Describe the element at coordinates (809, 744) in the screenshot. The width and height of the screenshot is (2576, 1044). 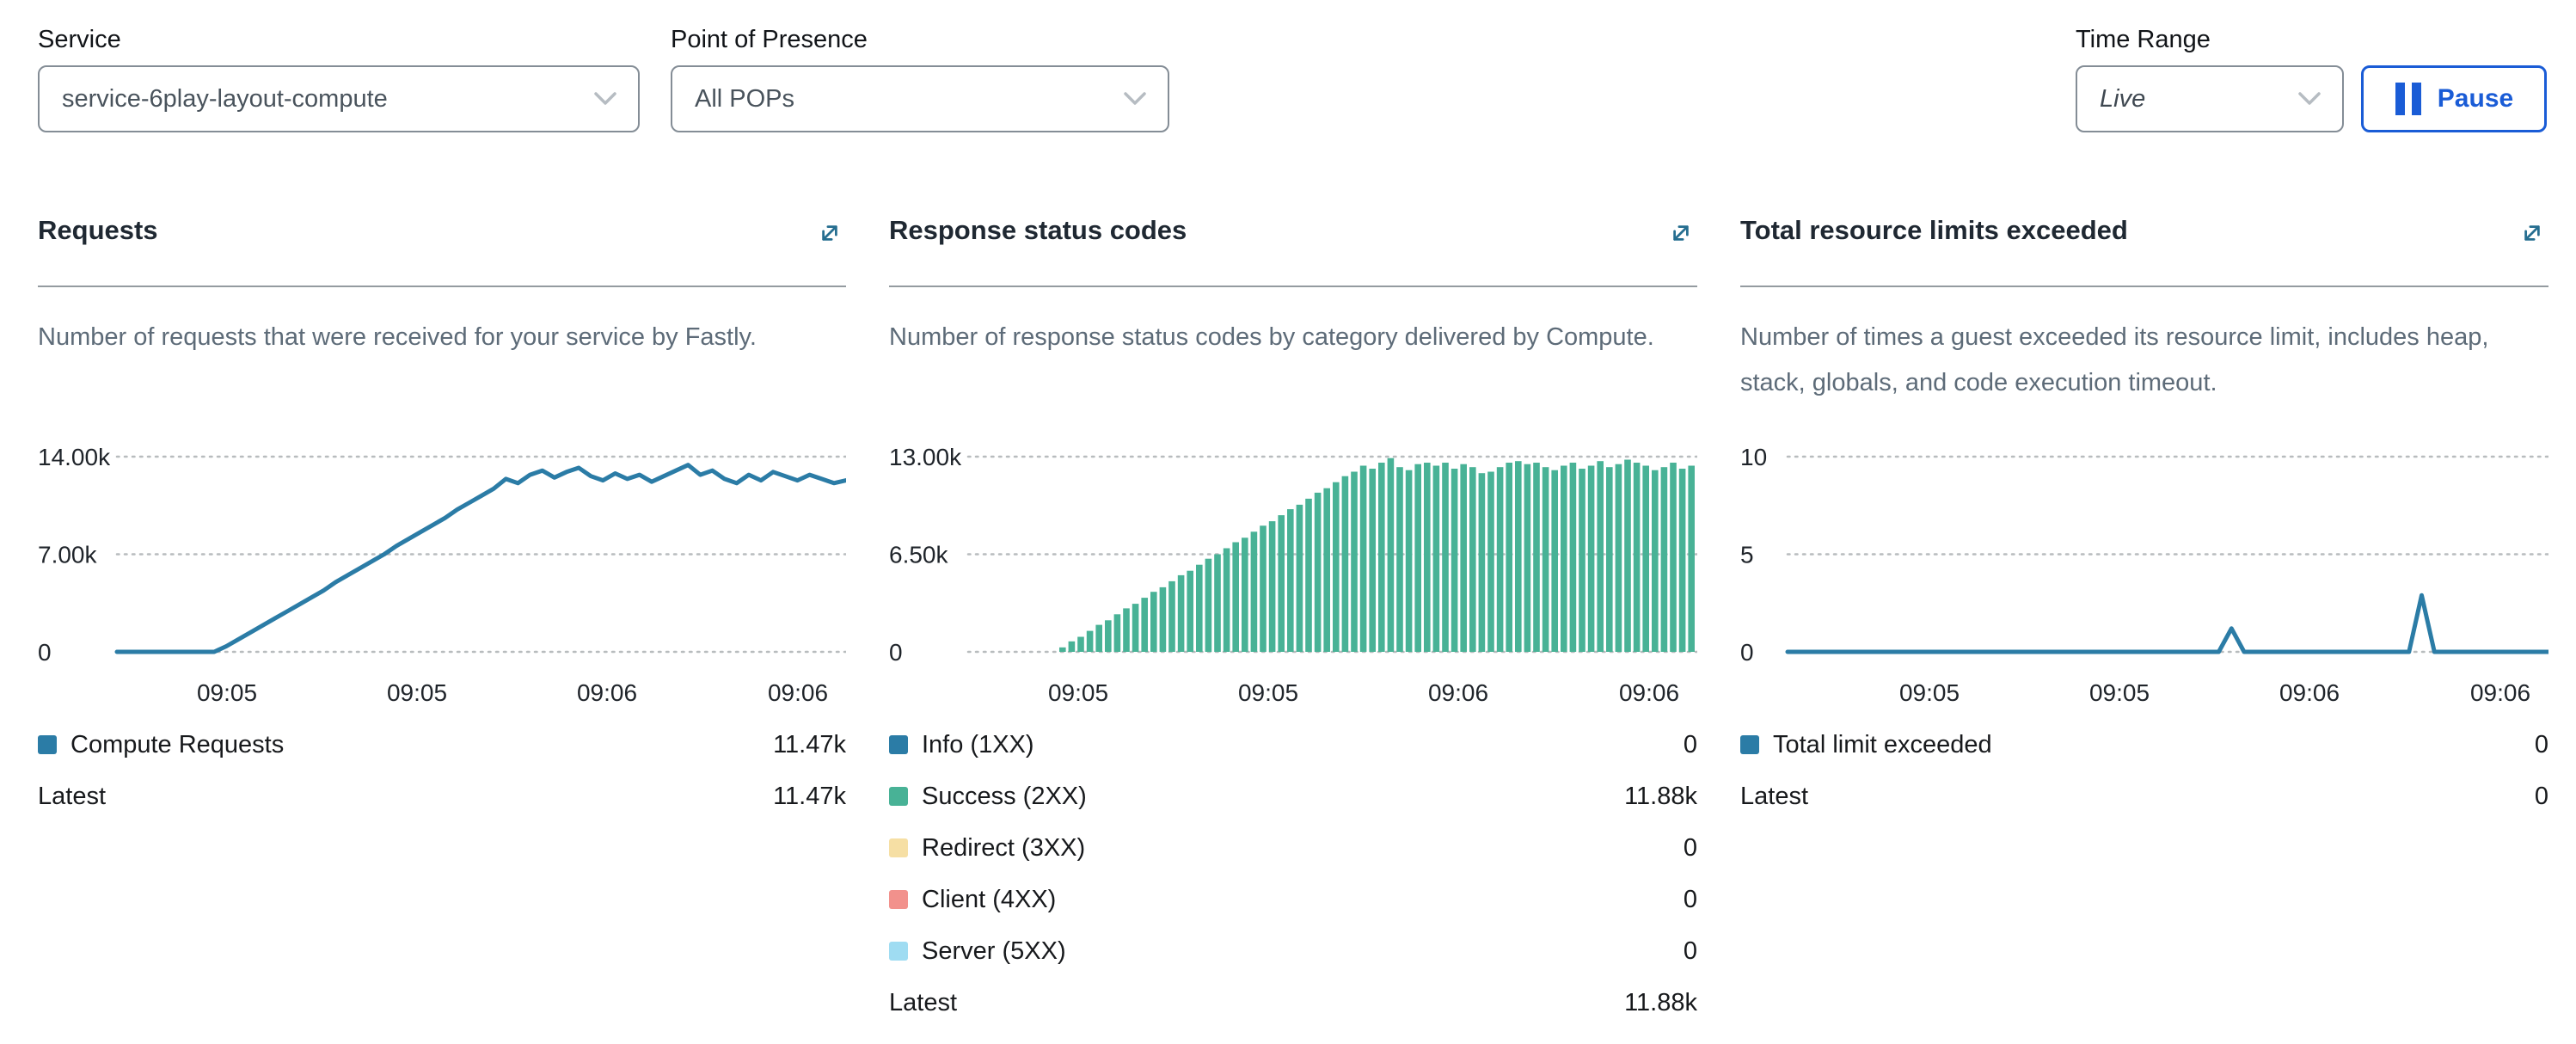
I see `series-value: 11.47k` at that location.